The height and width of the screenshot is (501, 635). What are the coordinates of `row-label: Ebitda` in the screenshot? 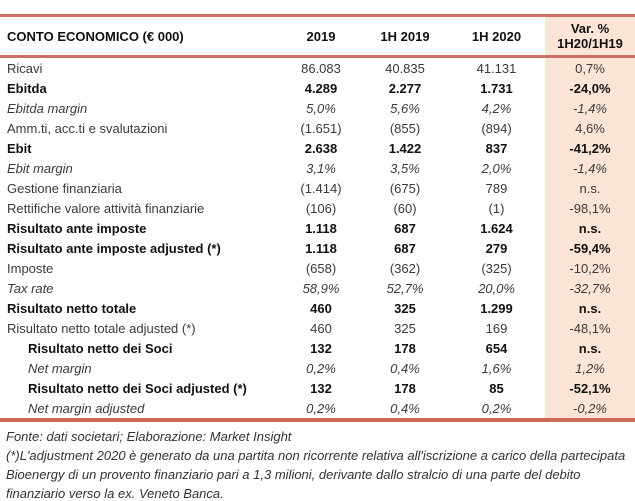 It's located at (27, 88).